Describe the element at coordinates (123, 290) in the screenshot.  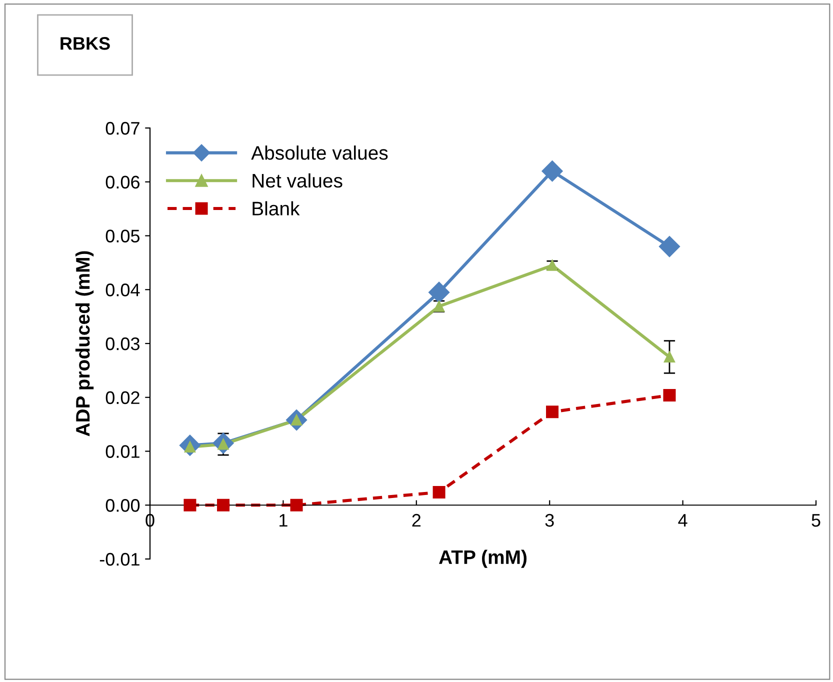
I see `y-tick-label: 0.04` at that location.